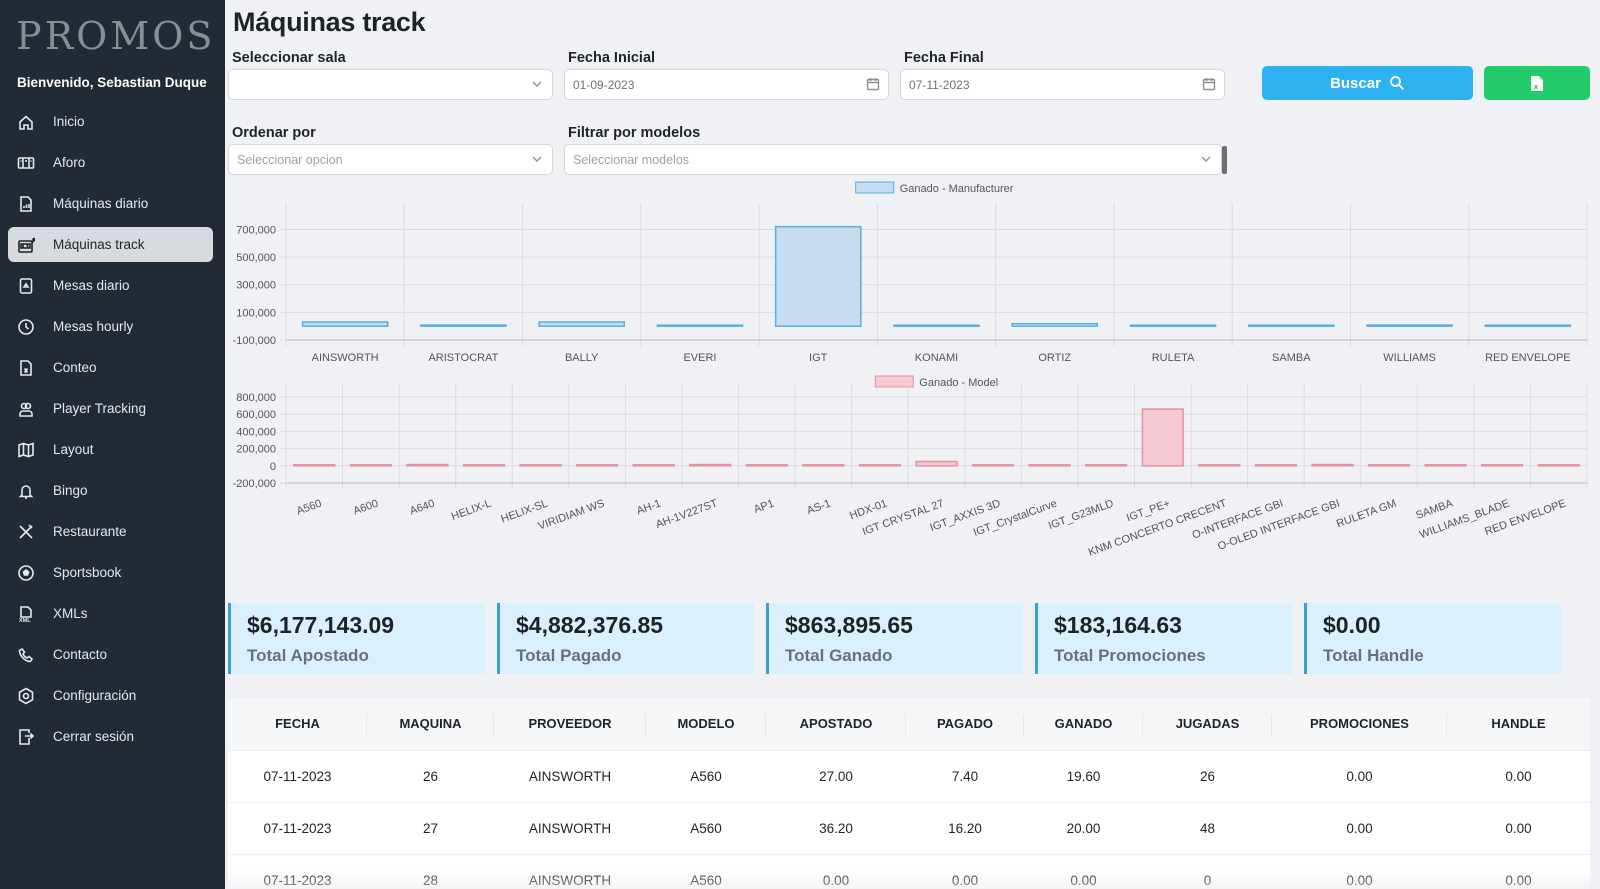 Image resolution: width=1600 pixels, height=889 pixels. Describe the element at coordinates (101, 203) in the screenshot. I see `sidebar-item-label: Máquinas diario` at that location.